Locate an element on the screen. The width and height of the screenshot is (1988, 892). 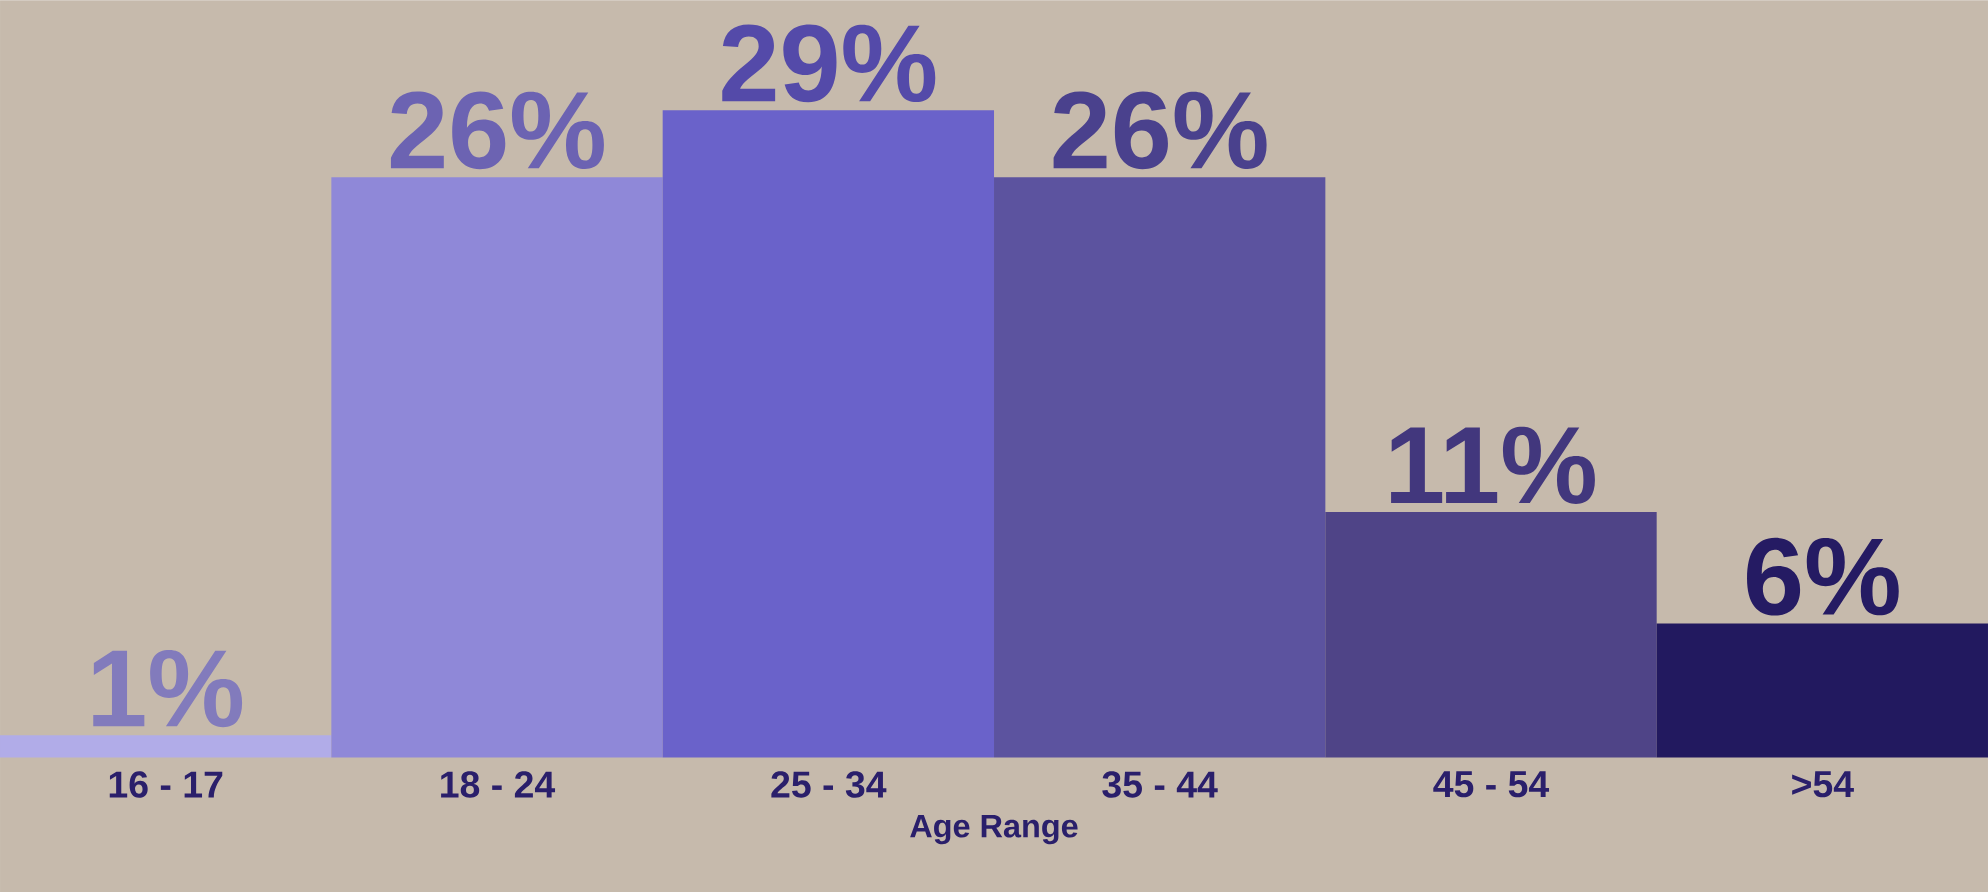
x-axis-title: Age Range is located at coordinates (994, 829).